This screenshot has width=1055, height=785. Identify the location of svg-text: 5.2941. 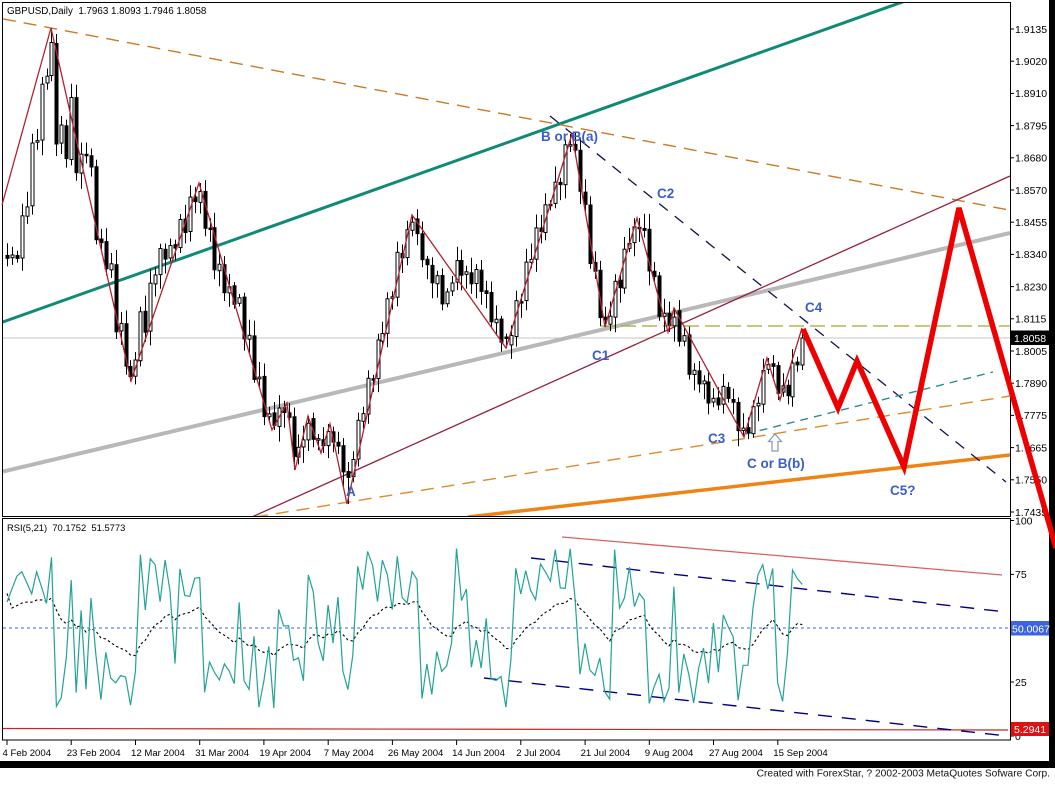
(1030, 730).